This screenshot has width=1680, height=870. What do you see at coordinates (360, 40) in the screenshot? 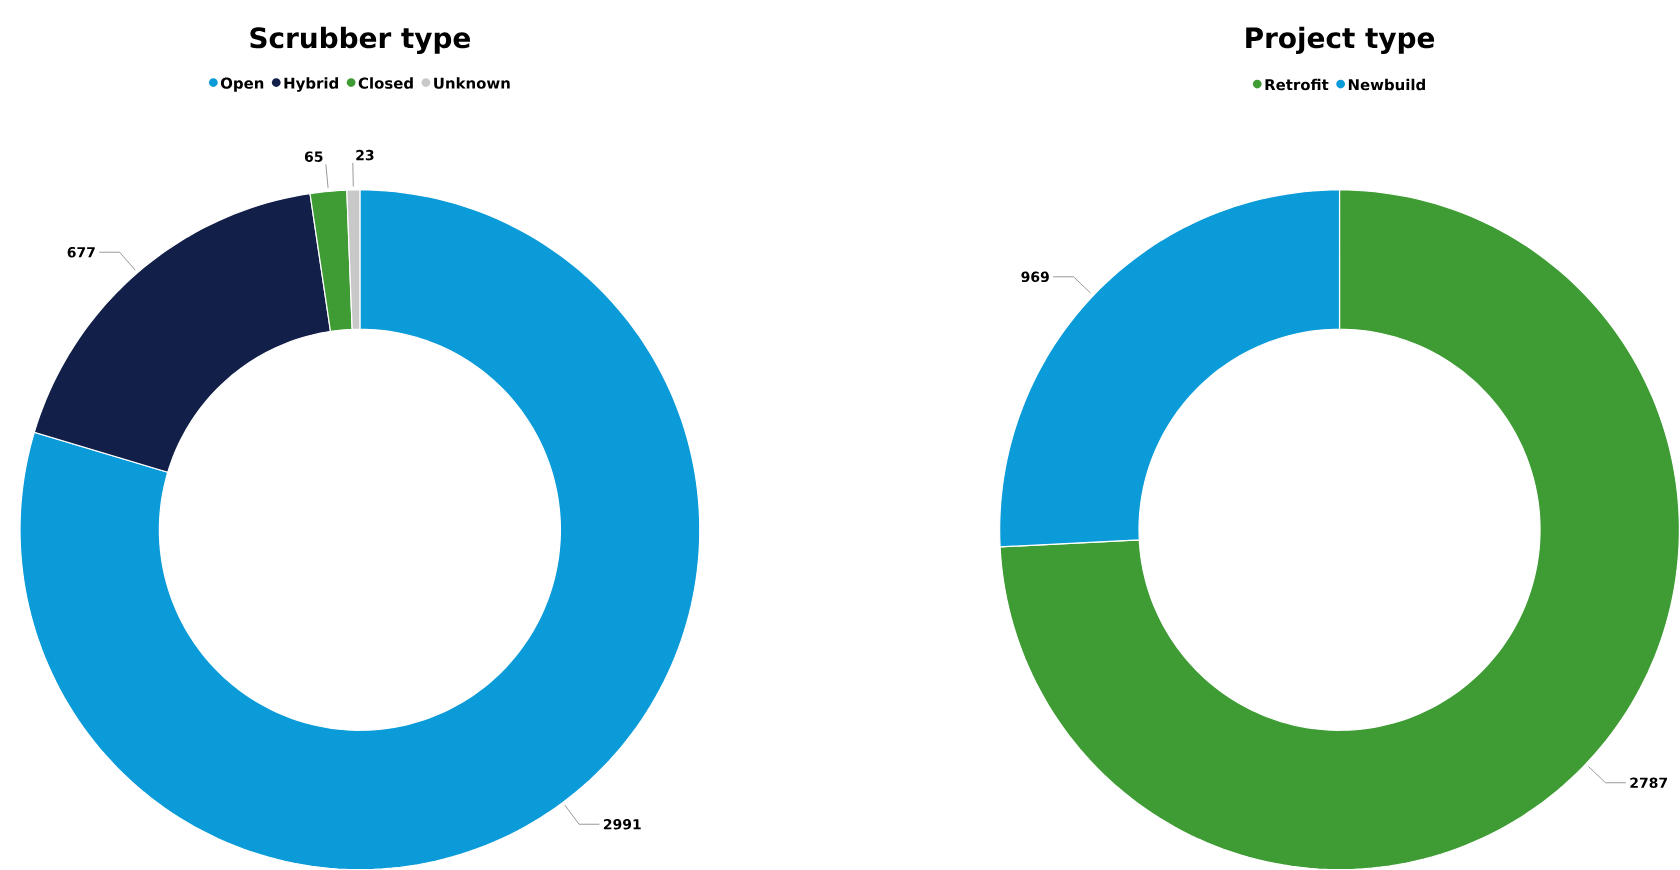
I see `chart-title: Scrubber type` at bounding box center [360, 40].